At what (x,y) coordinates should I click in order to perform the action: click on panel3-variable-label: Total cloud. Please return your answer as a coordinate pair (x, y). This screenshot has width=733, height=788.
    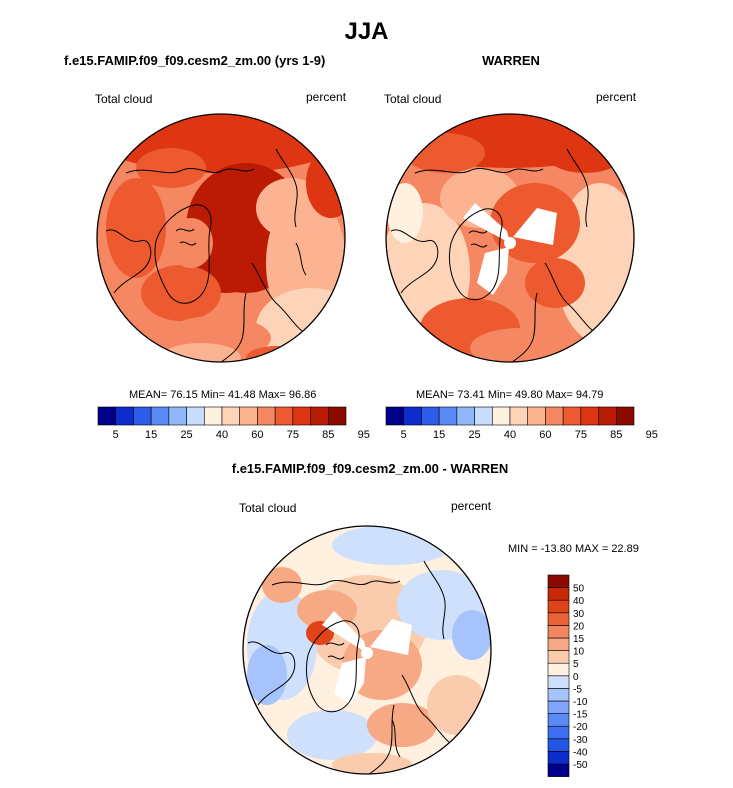
    Looking at the image, I should click on (268, 508).